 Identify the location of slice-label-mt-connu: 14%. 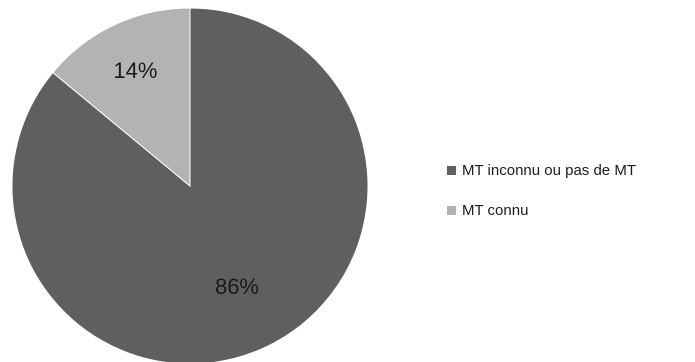
(135, 70).